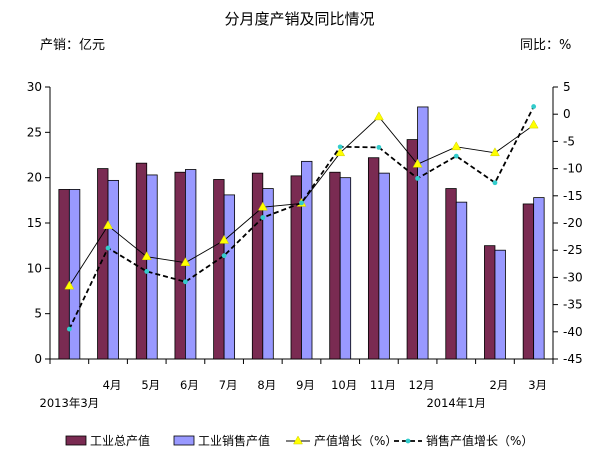 This screenshot has height=468, width=599. Describe the element at coordinates (479, 440) in the screenshot. I see `legend-label-sales-growth: 销售产值增长（%）` at that location.